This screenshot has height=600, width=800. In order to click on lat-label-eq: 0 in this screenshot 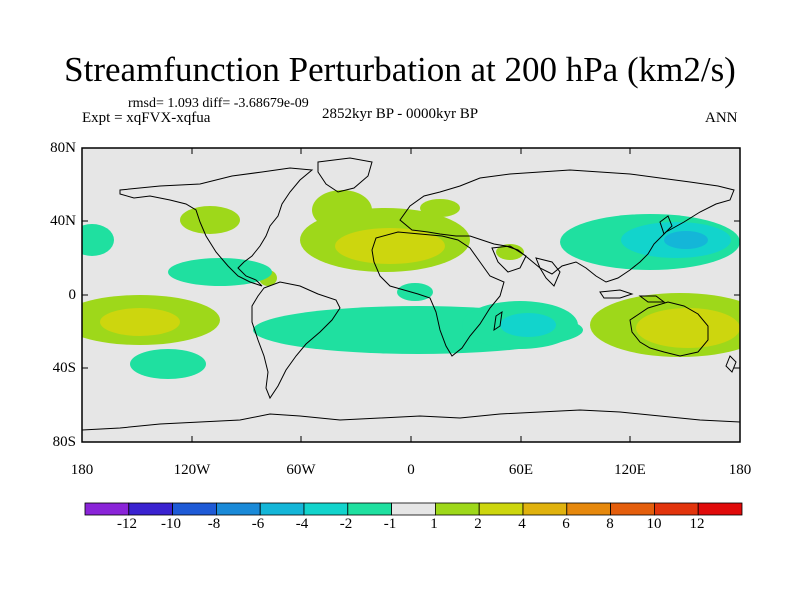, I will do `click(72, 295)`.